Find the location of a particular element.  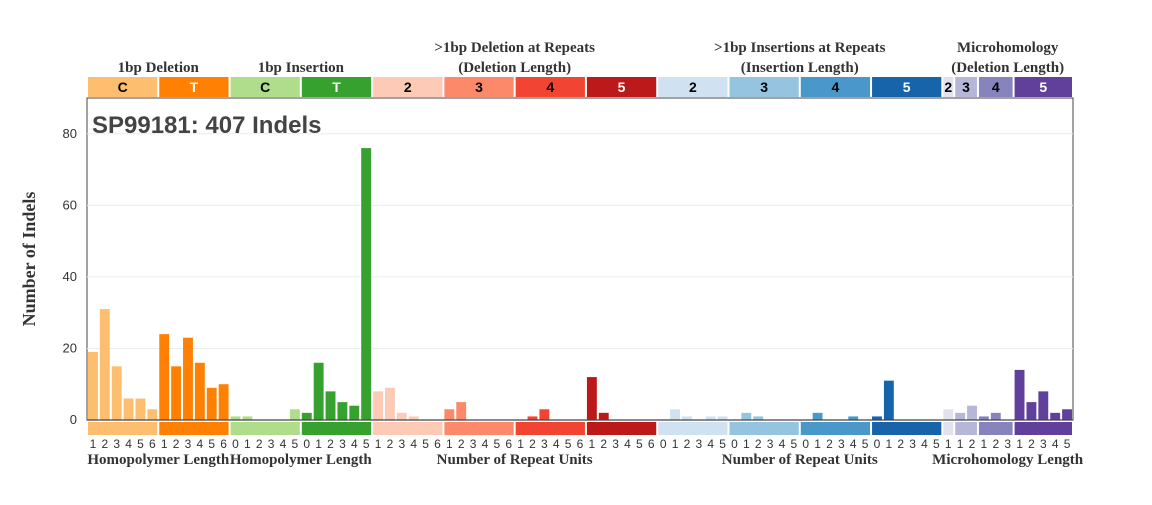

y-tick-label: 60 is located at coordinates (70, 204).